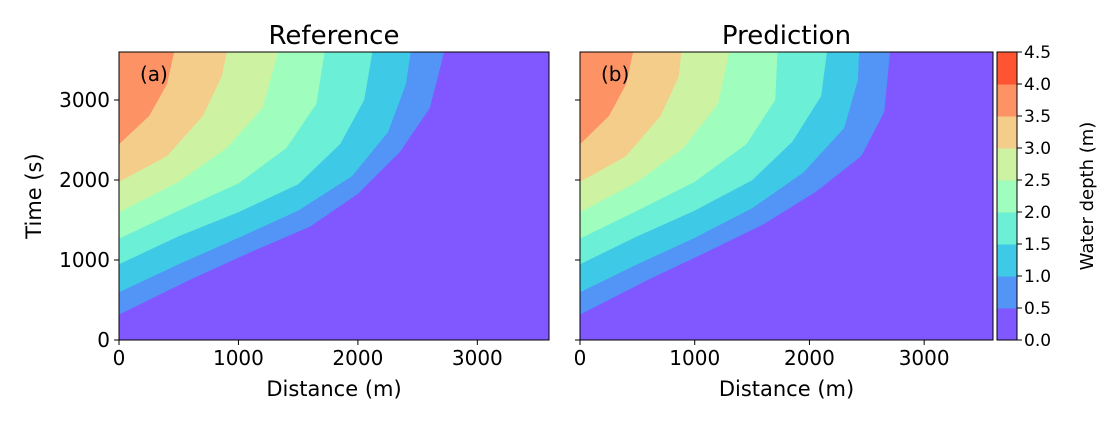 Image resolution: width=1100 pixels, height=425 pixels. Describe the element at coordinates (334, 36) in the screenshot. I see `panel-title: Reference` at that location.